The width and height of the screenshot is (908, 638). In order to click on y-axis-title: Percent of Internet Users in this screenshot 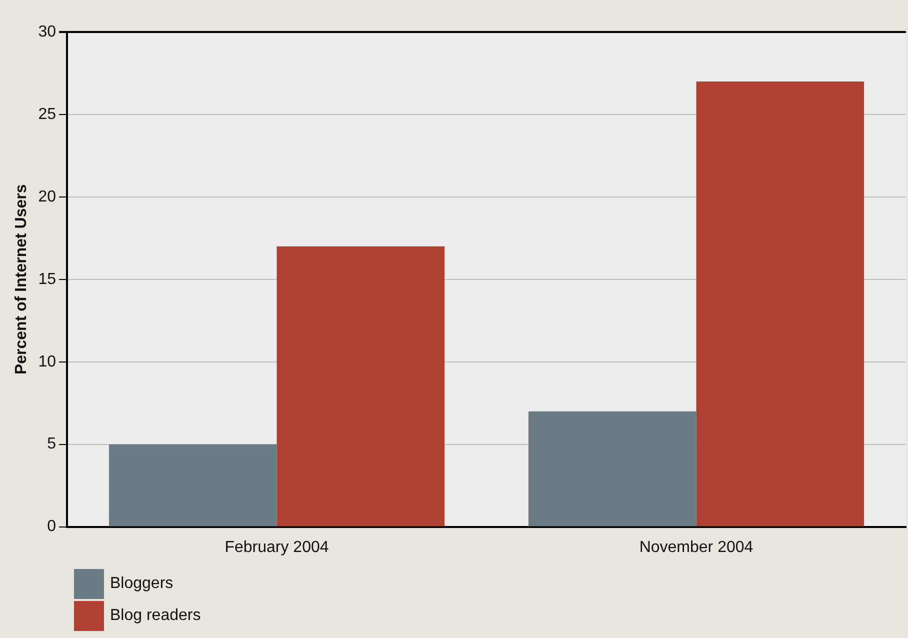, I will do `click(21, 279)`.